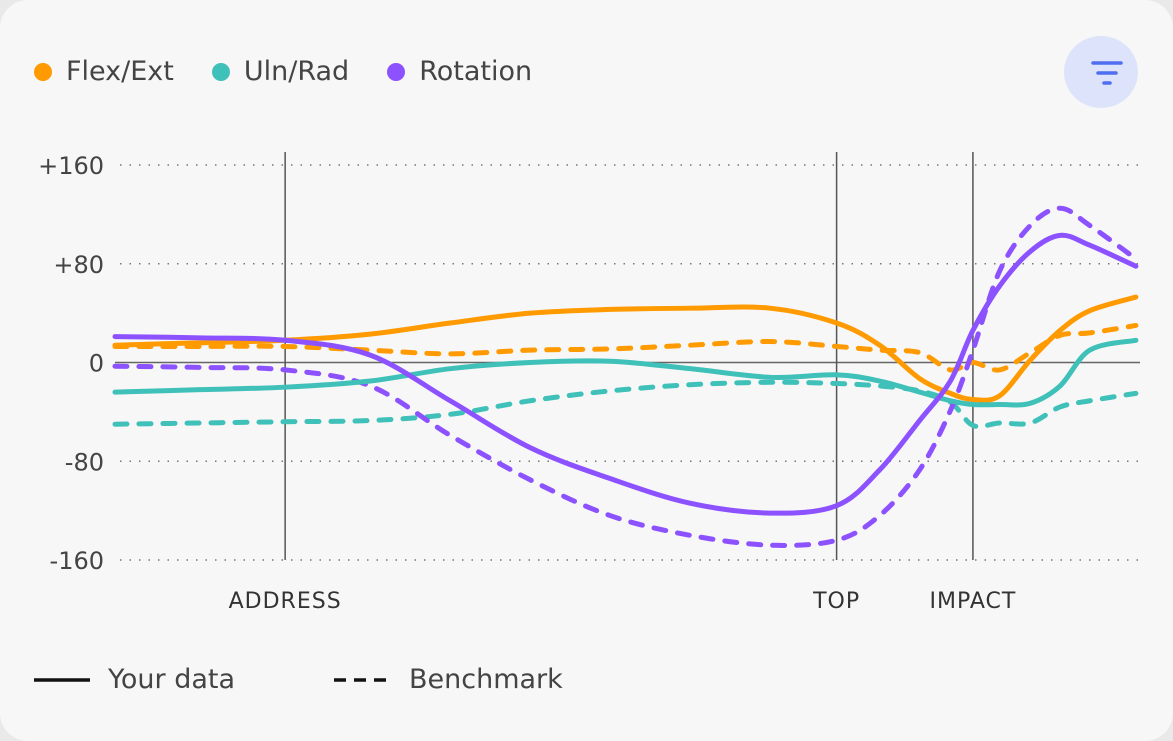 The width and height of the screenshot is (1173, 741). I want to click on legend-item-benchmark: Benchmark, so click(448, 679).